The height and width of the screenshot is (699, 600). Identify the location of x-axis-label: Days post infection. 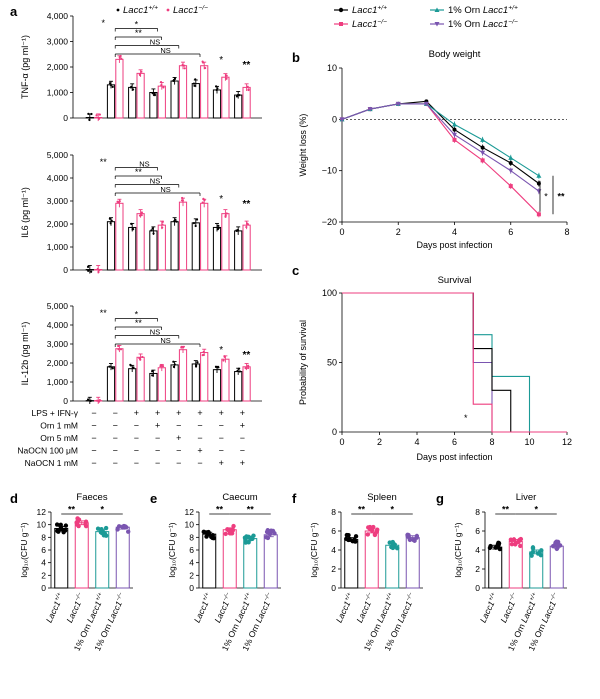
(454, 457).